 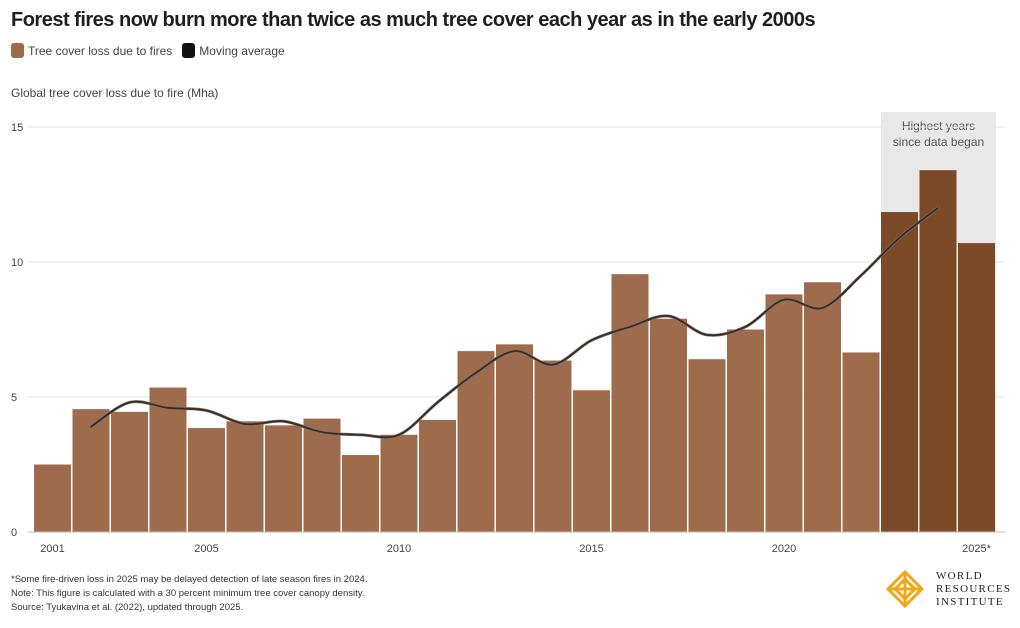 What do you see at coordinates (52, 498) in the screenshot?
I see `bar-2001` at bounding box center [52, 498].